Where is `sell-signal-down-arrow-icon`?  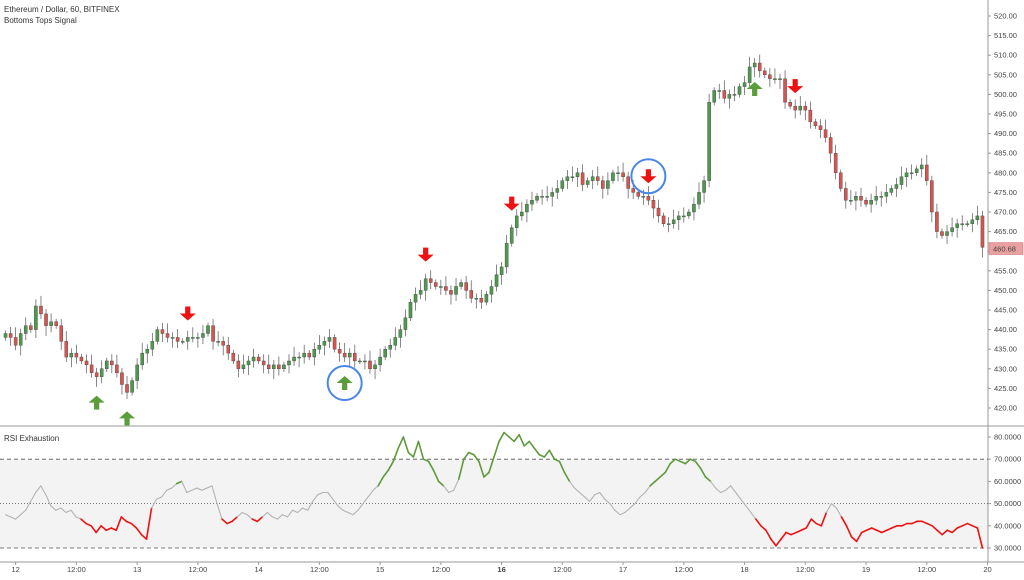
sell-signal-down-arrow-icon is located at coordinates (511, 203).